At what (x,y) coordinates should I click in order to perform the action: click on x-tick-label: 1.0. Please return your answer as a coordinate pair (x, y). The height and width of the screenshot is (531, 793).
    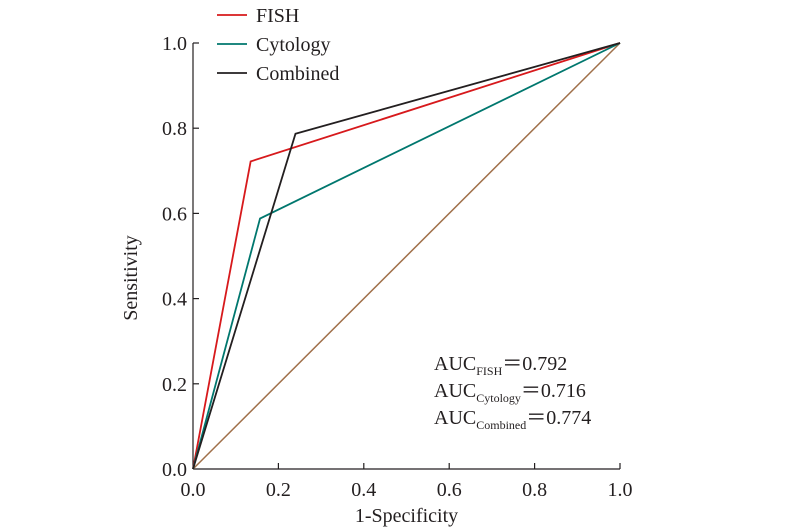
    Looking at the image, I should click on (620, 490).